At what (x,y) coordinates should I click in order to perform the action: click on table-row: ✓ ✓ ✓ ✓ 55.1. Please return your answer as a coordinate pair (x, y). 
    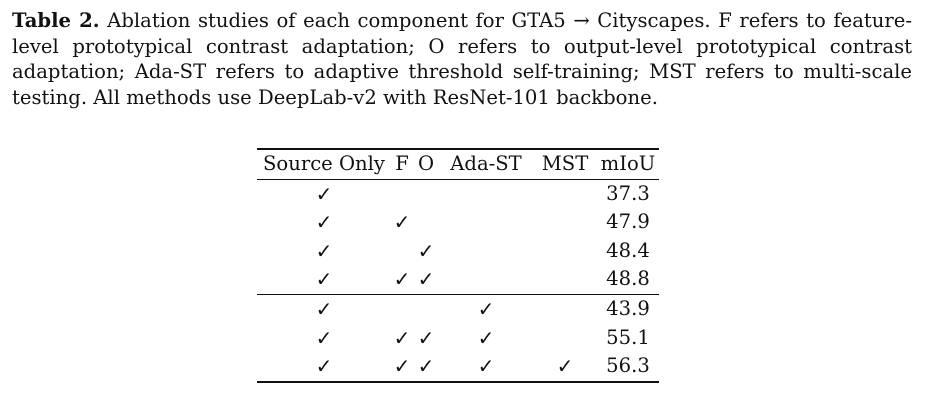
    Looking at the image, I should click on (458, 338).